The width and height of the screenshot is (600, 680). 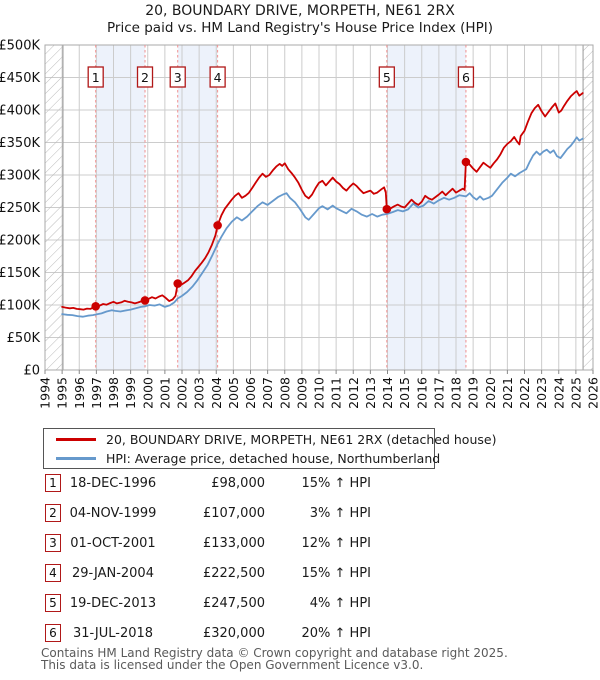 What do you see at coordinates (233, 603) in the screenshot?
I see `sale-price: £247,500` at bounding box center [233, 603].